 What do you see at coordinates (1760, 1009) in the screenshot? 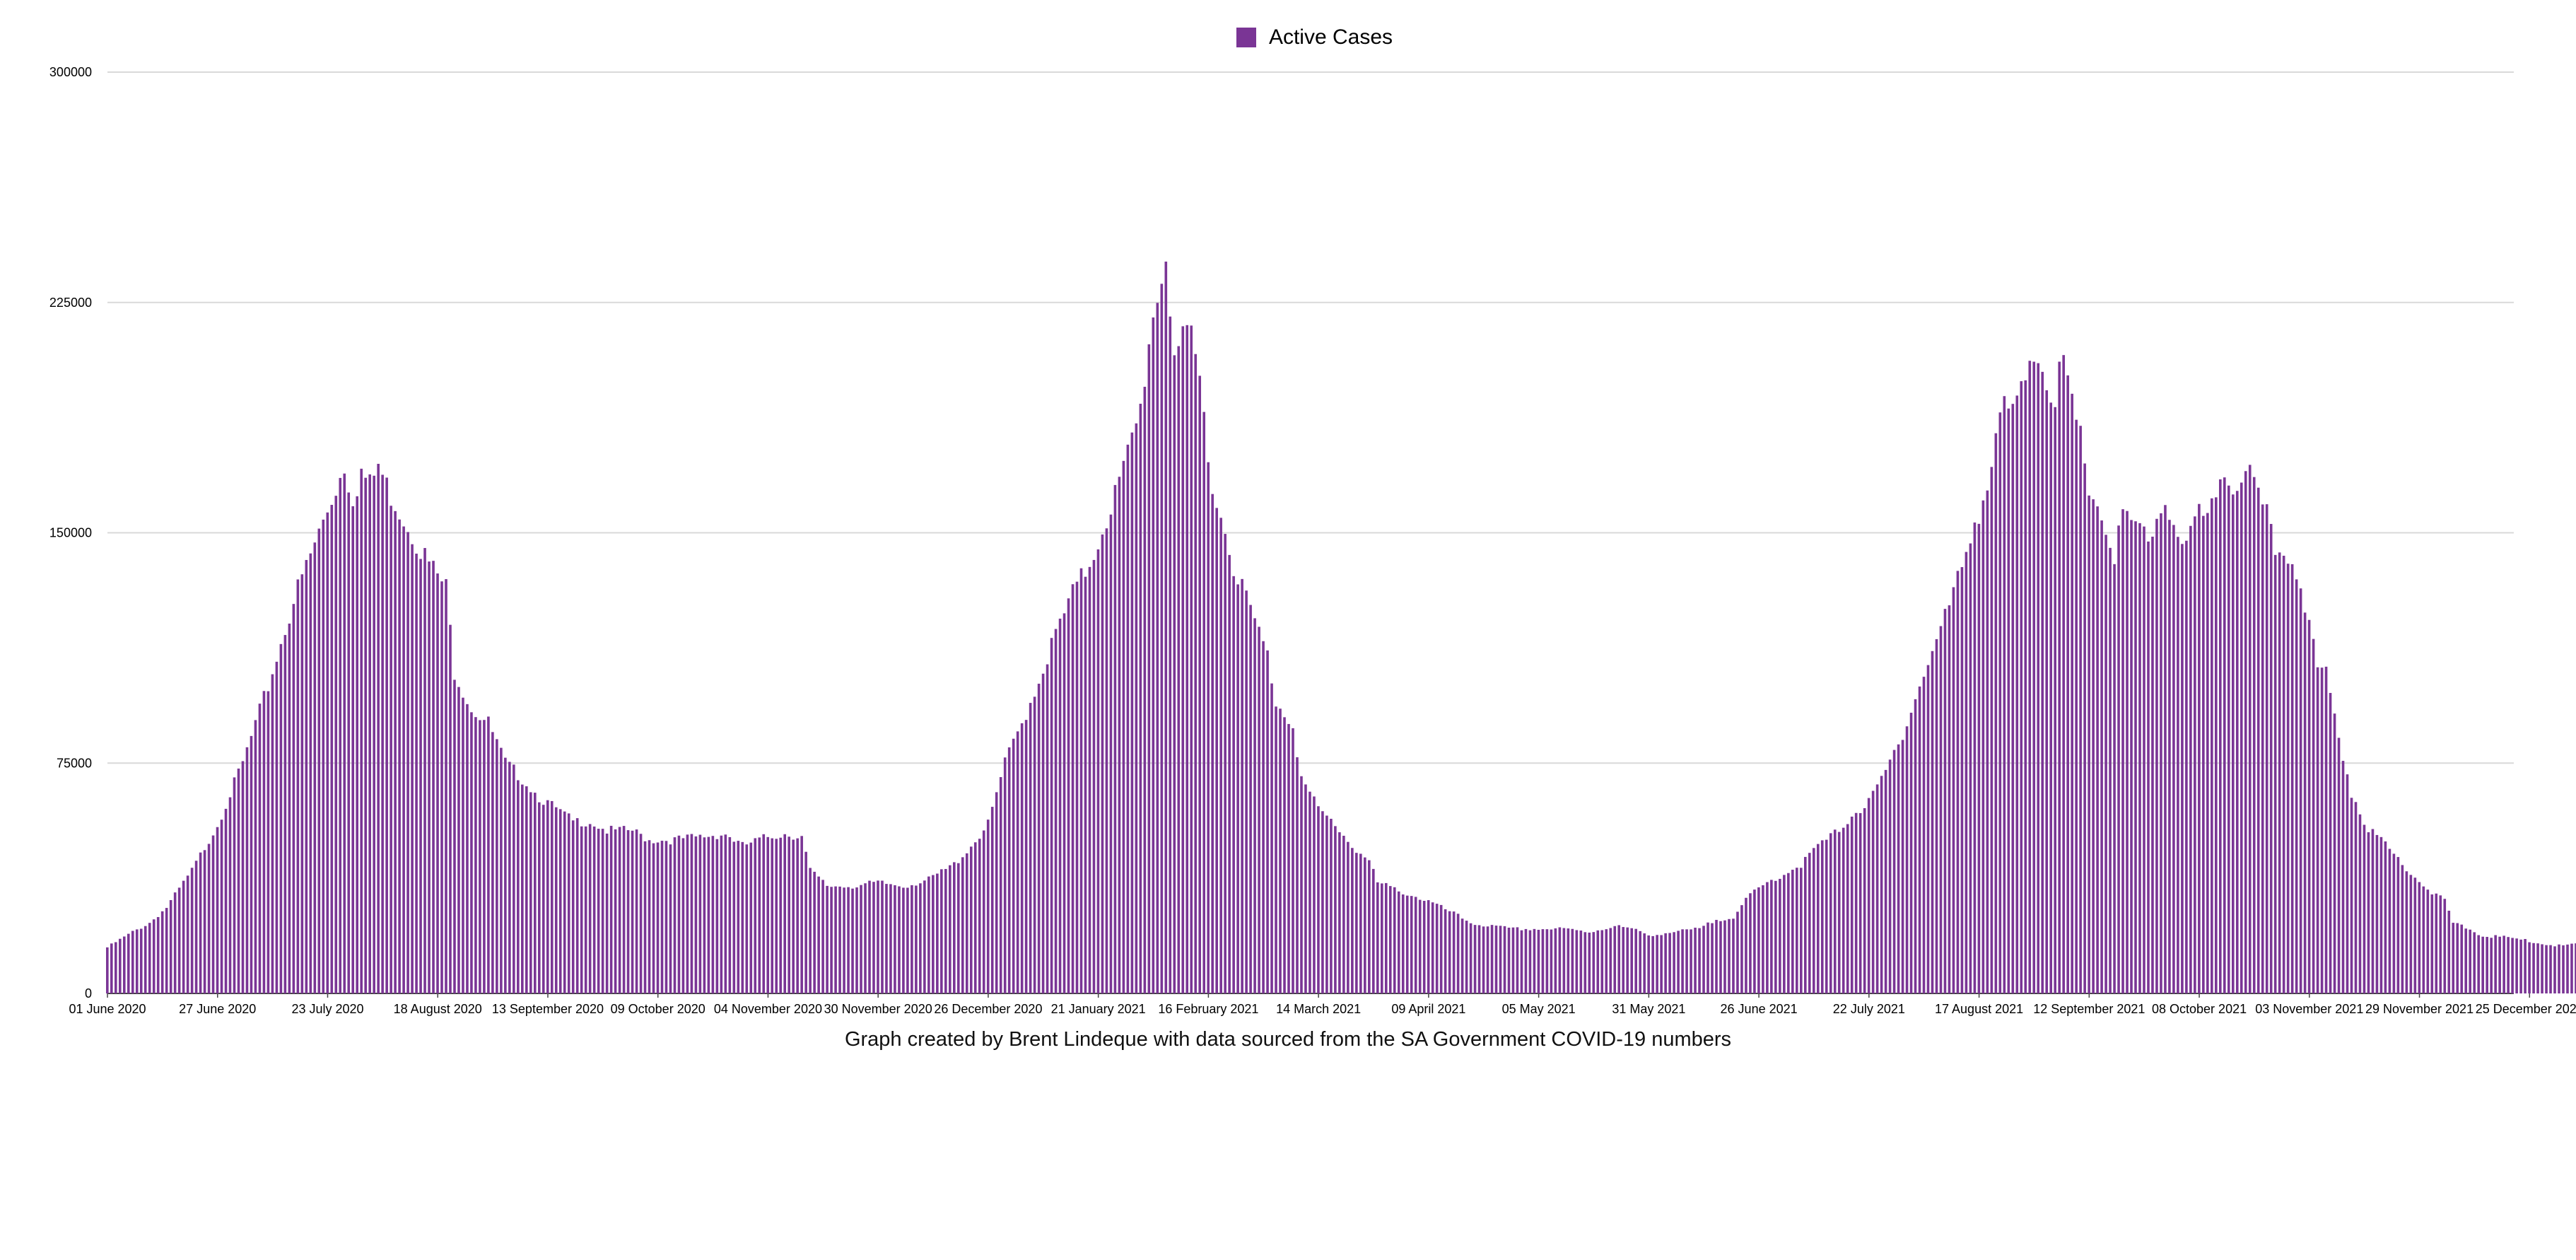
I see `x-tick-label: 26 June 2021` at bounding box center [1760, 1009].